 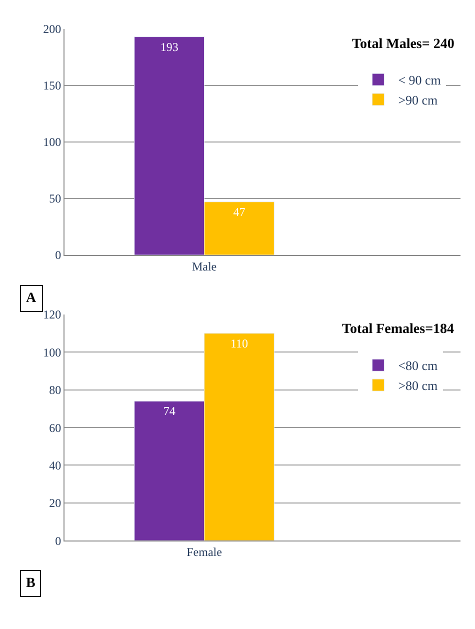 I want to click on text: Total Females=184, so click(x=398, y=329).